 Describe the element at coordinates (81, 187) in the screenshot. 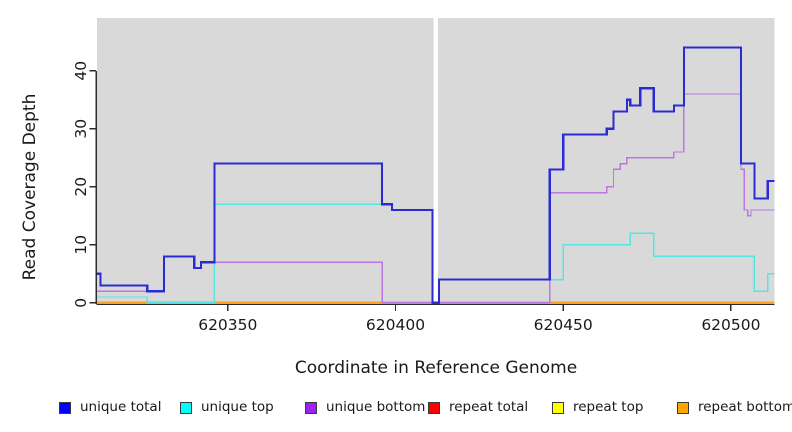

I see `y-tick-label: 20` at that location.